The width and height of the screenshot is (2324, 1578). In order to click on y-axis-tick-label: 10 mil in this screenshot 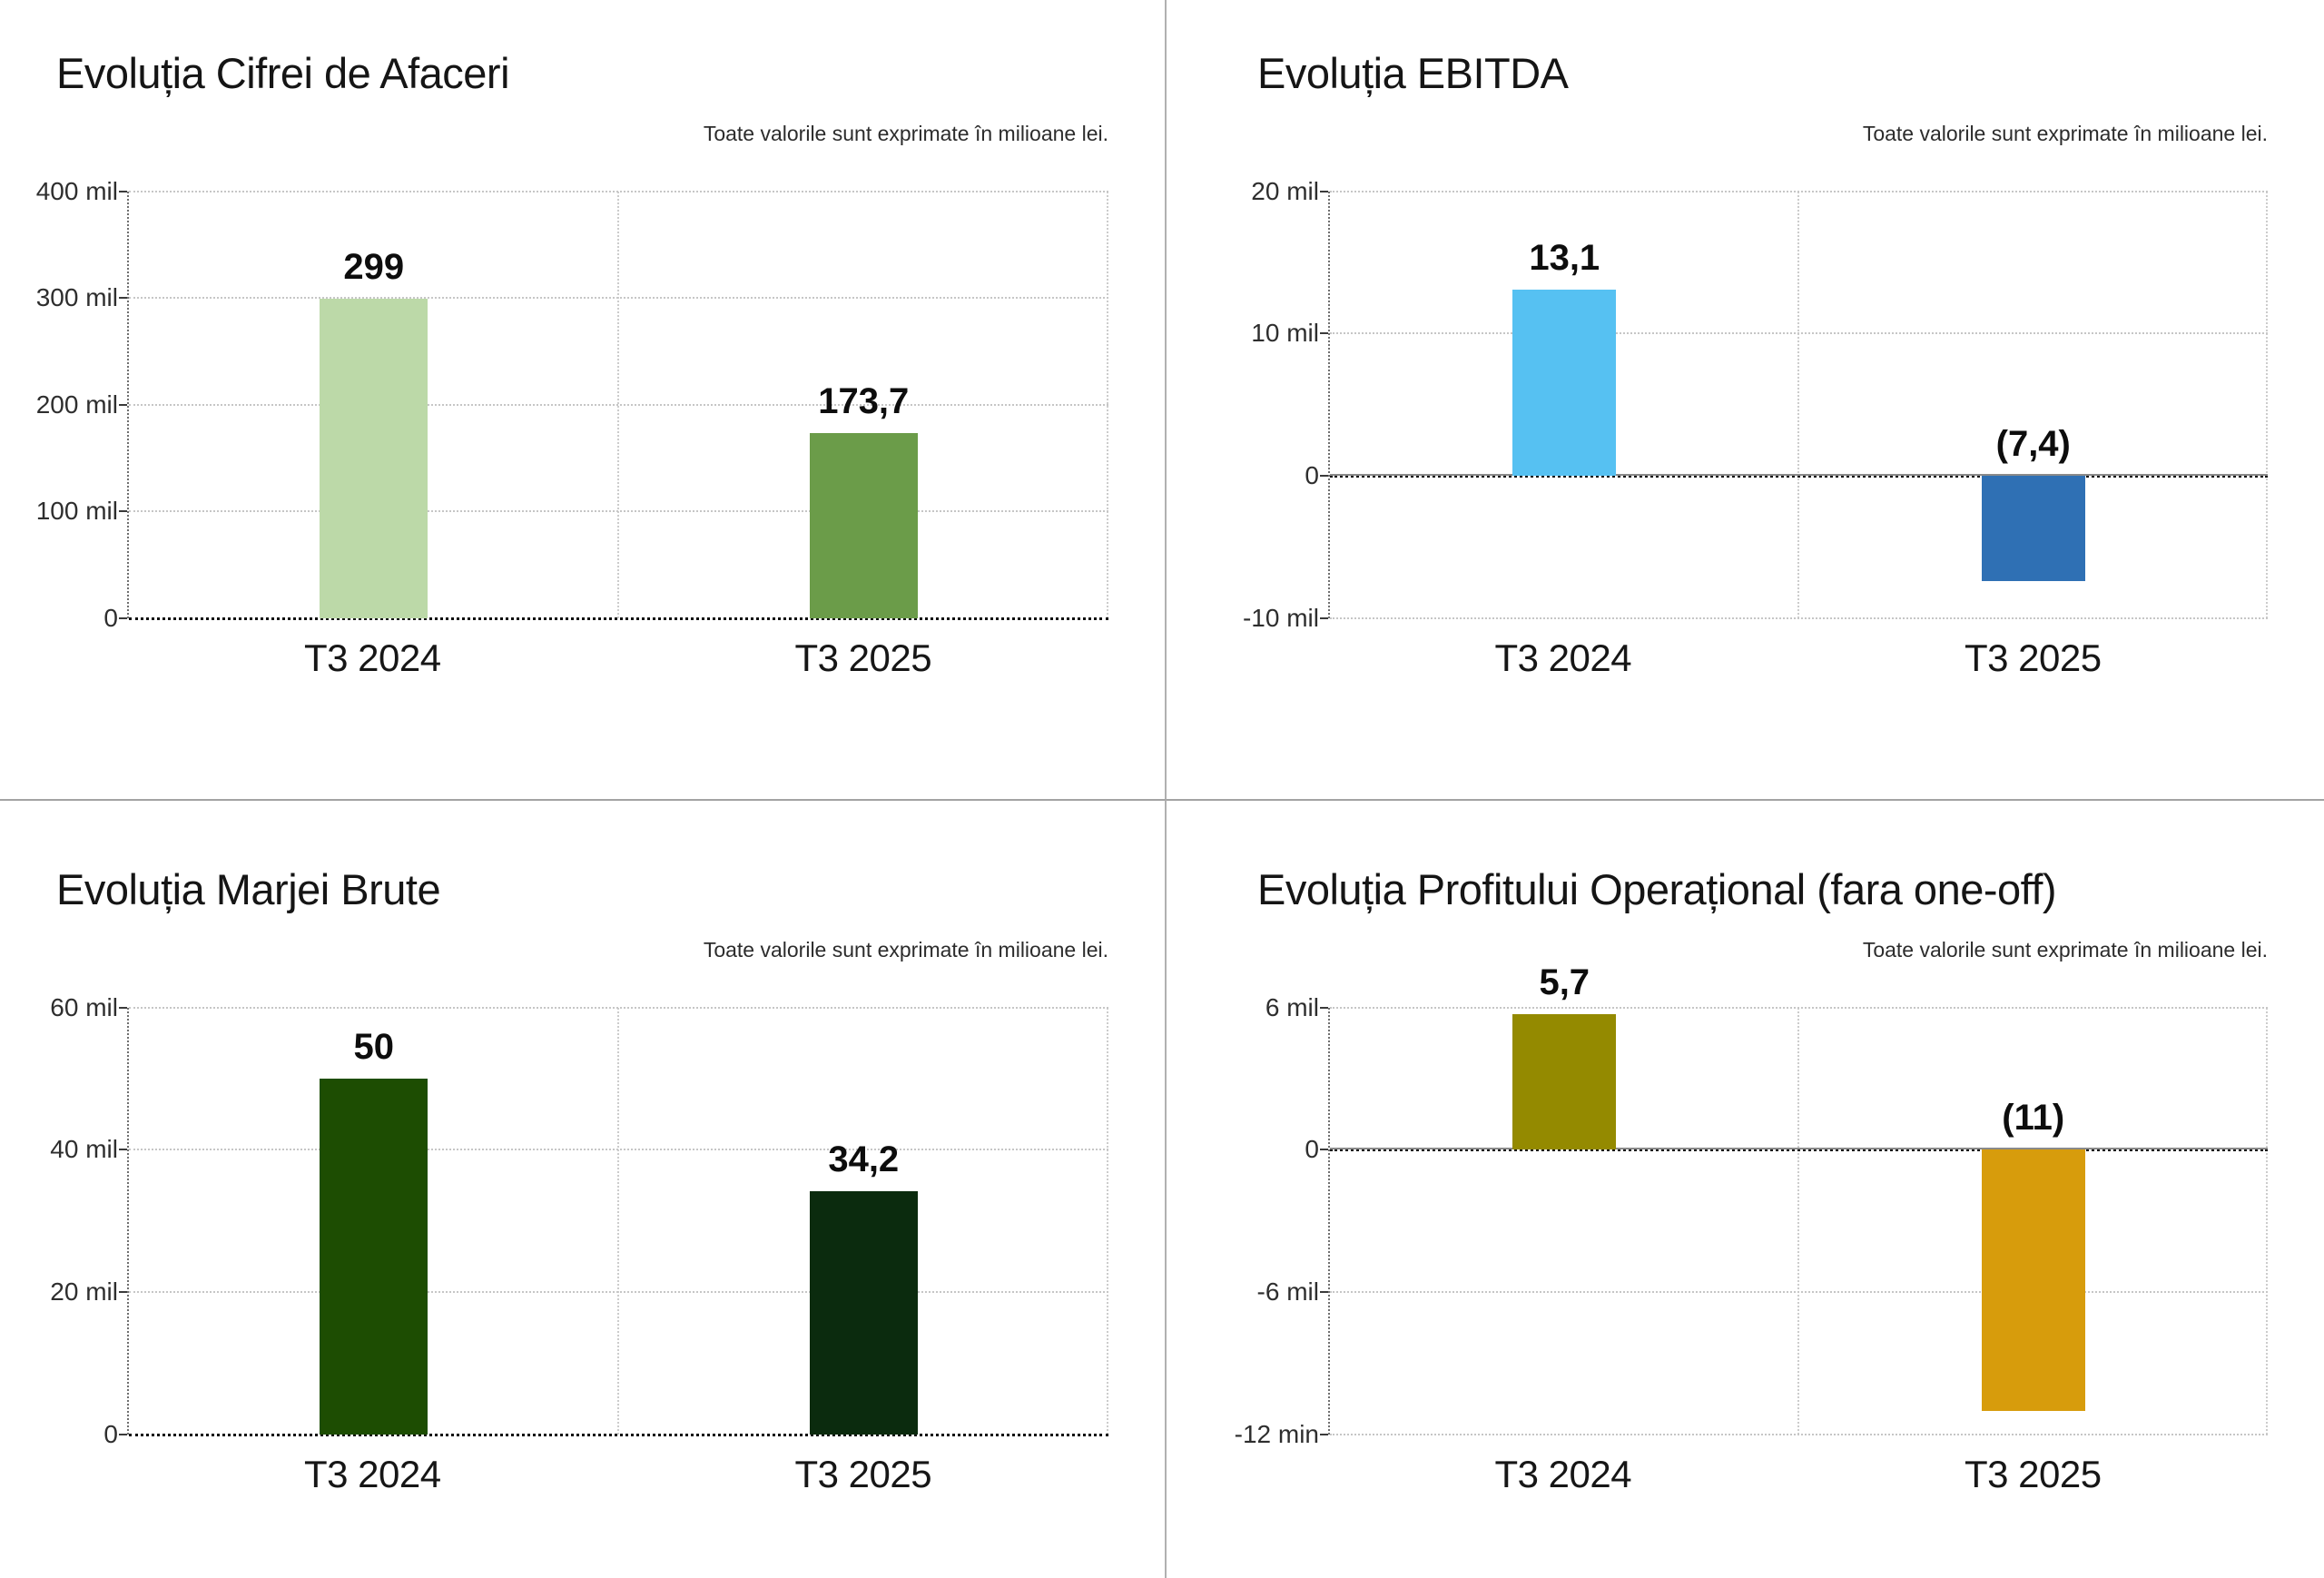, I will do `click(1285, 333)`.